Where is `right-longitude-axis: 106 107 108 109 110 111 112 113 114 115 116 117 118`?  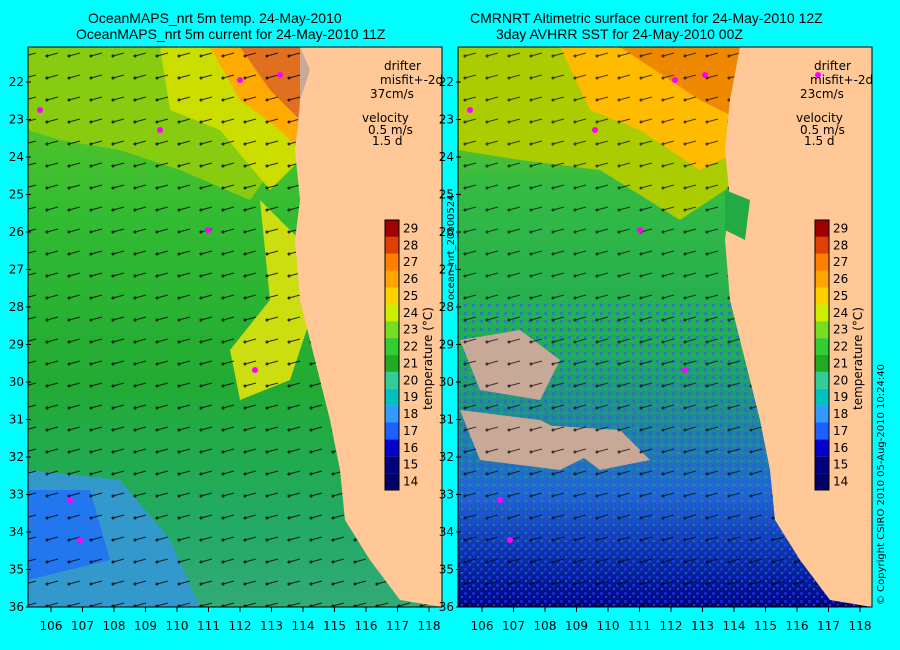
right-longitude-axis: 106 107 108 109 110 111 112 113 114 115 116 117 118 is located at coordinates (671, 620).